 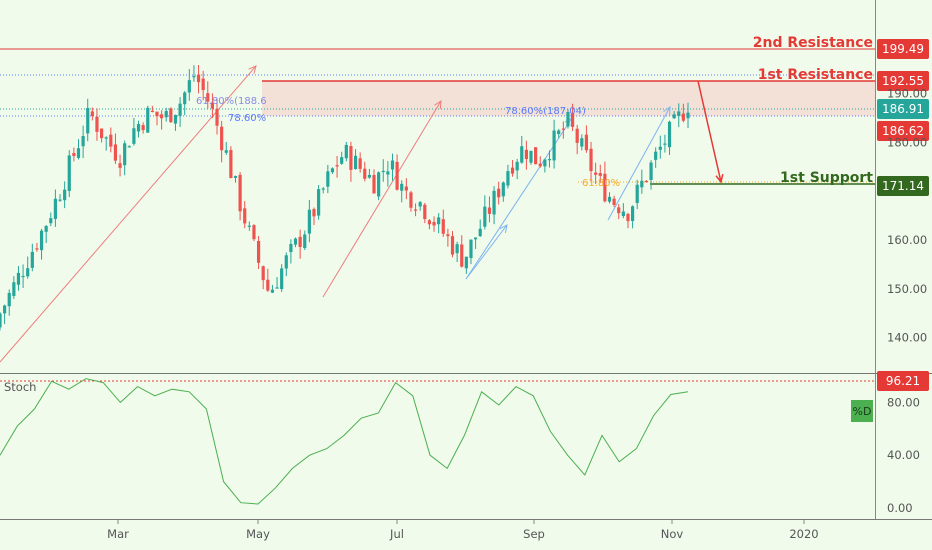 What do you see at coordinates (503, 228) in the screenshot?
I see `trend-arrow-aug-a-head` at bounding box center [503, 228].